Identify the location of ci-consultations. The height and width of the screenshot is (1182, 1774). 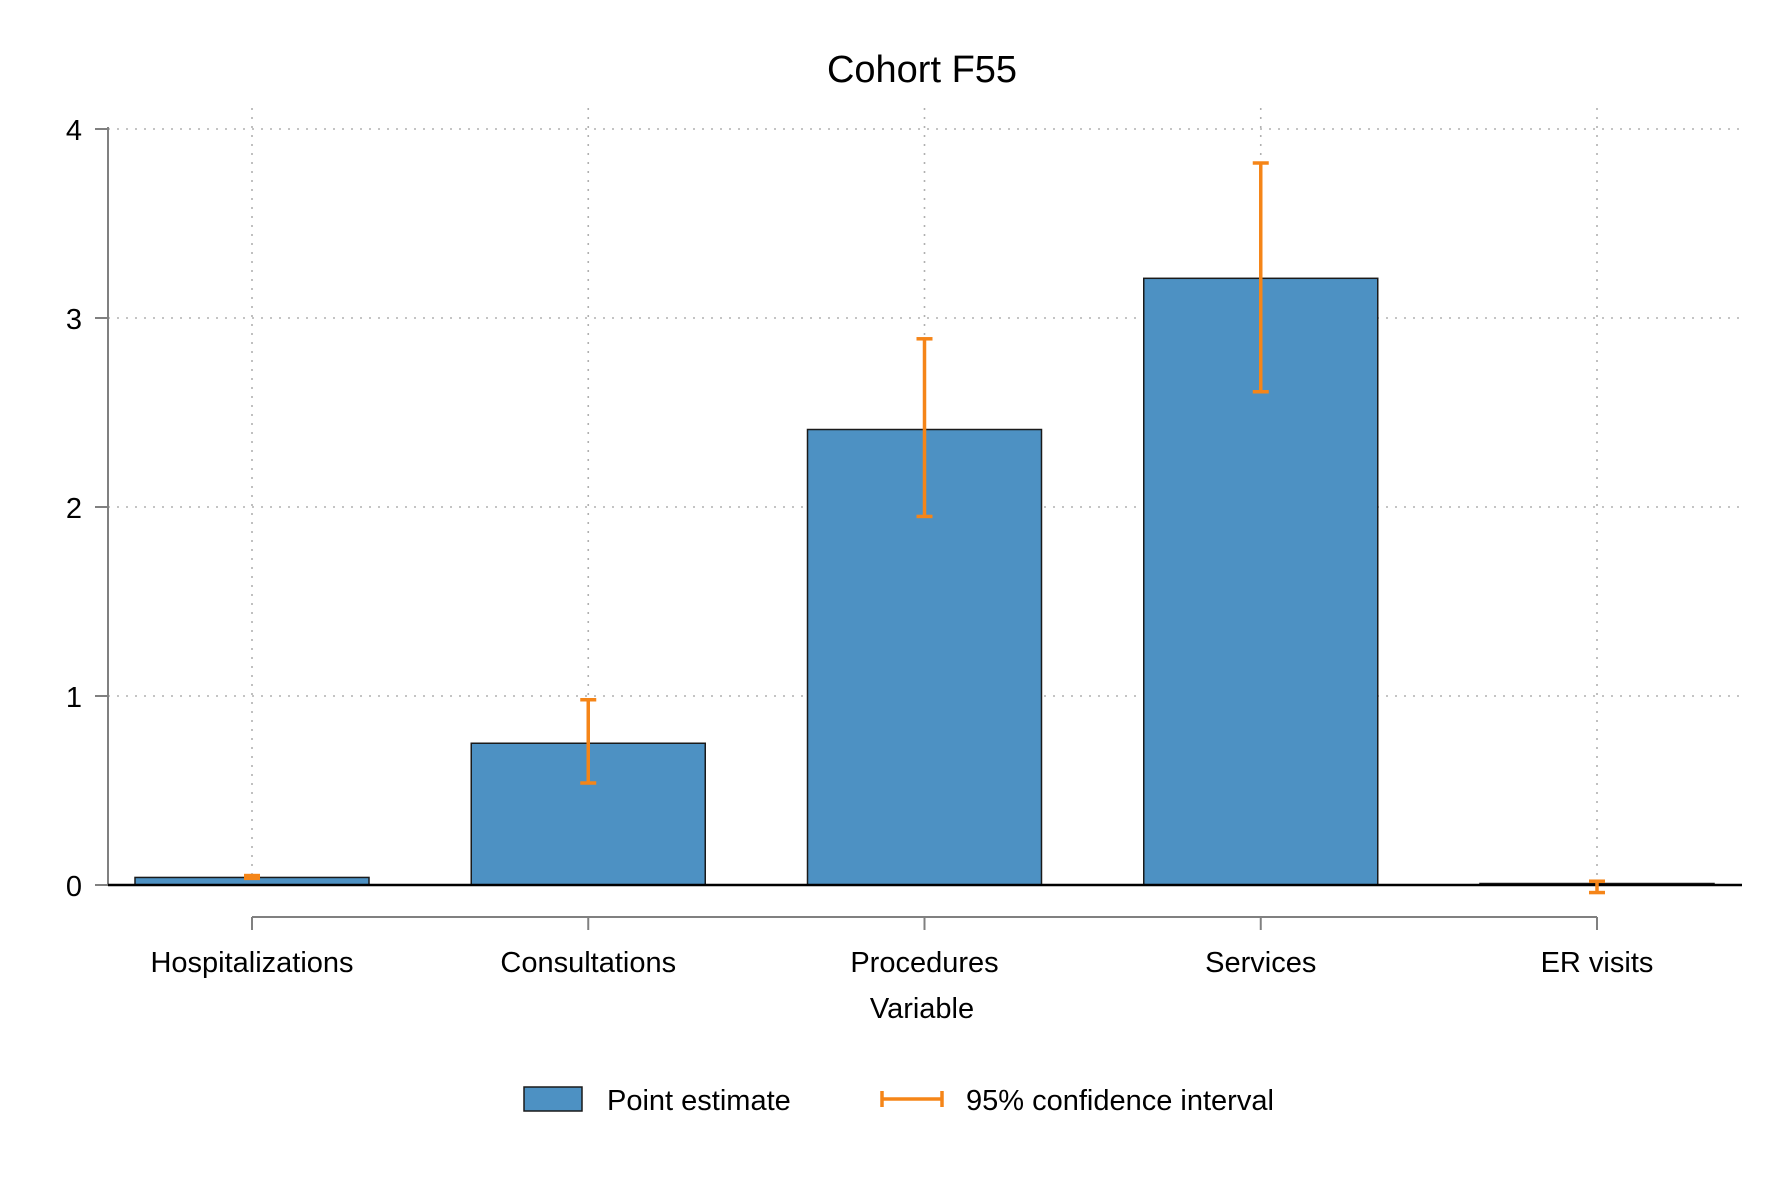
(588, 741).